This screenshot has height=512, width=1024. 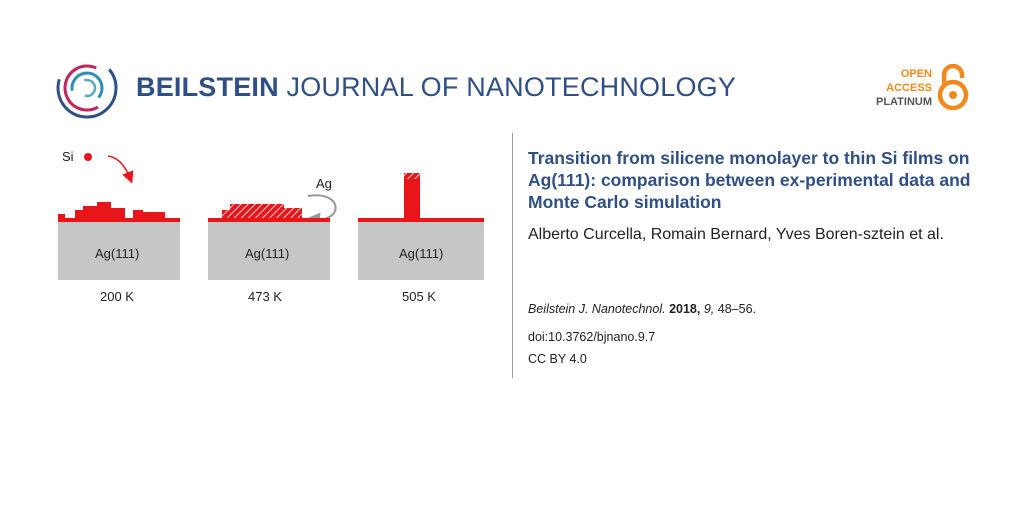 What do you see at coordinates (512, 255) in the screenshot?
I see `vertical-divider` at bounding box center [512, 255].